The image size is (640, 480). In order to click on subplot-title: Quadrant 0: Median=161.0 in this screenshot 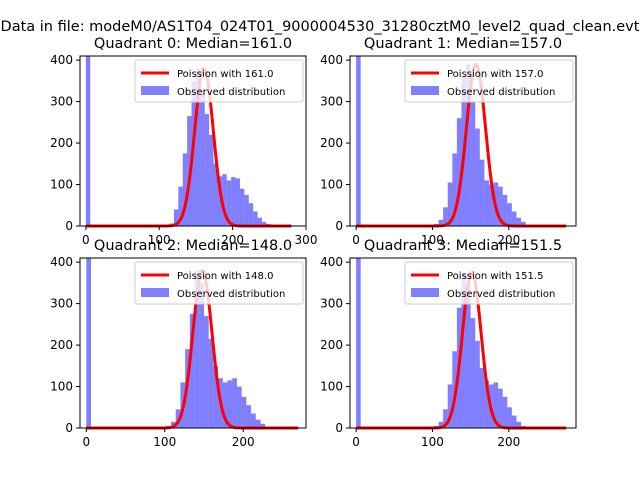, I will do `click(193, 44)`.